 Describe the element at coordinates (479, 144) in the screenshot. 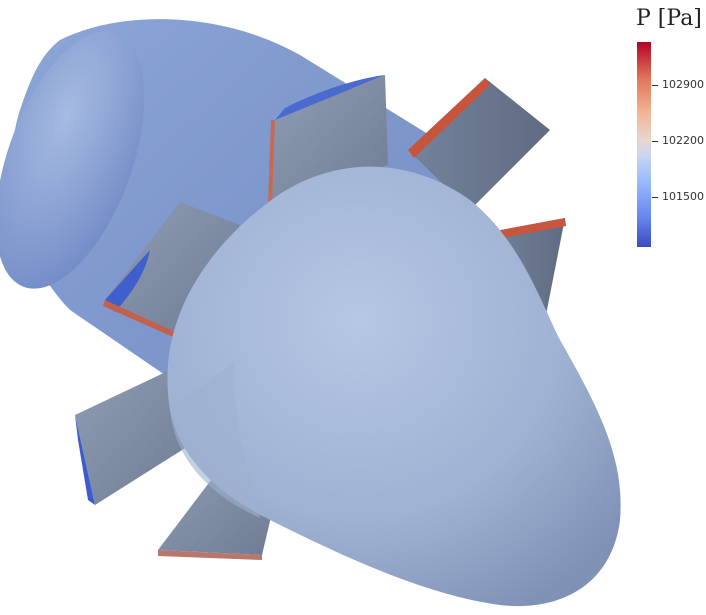

I see `fin-top-right` at that location.